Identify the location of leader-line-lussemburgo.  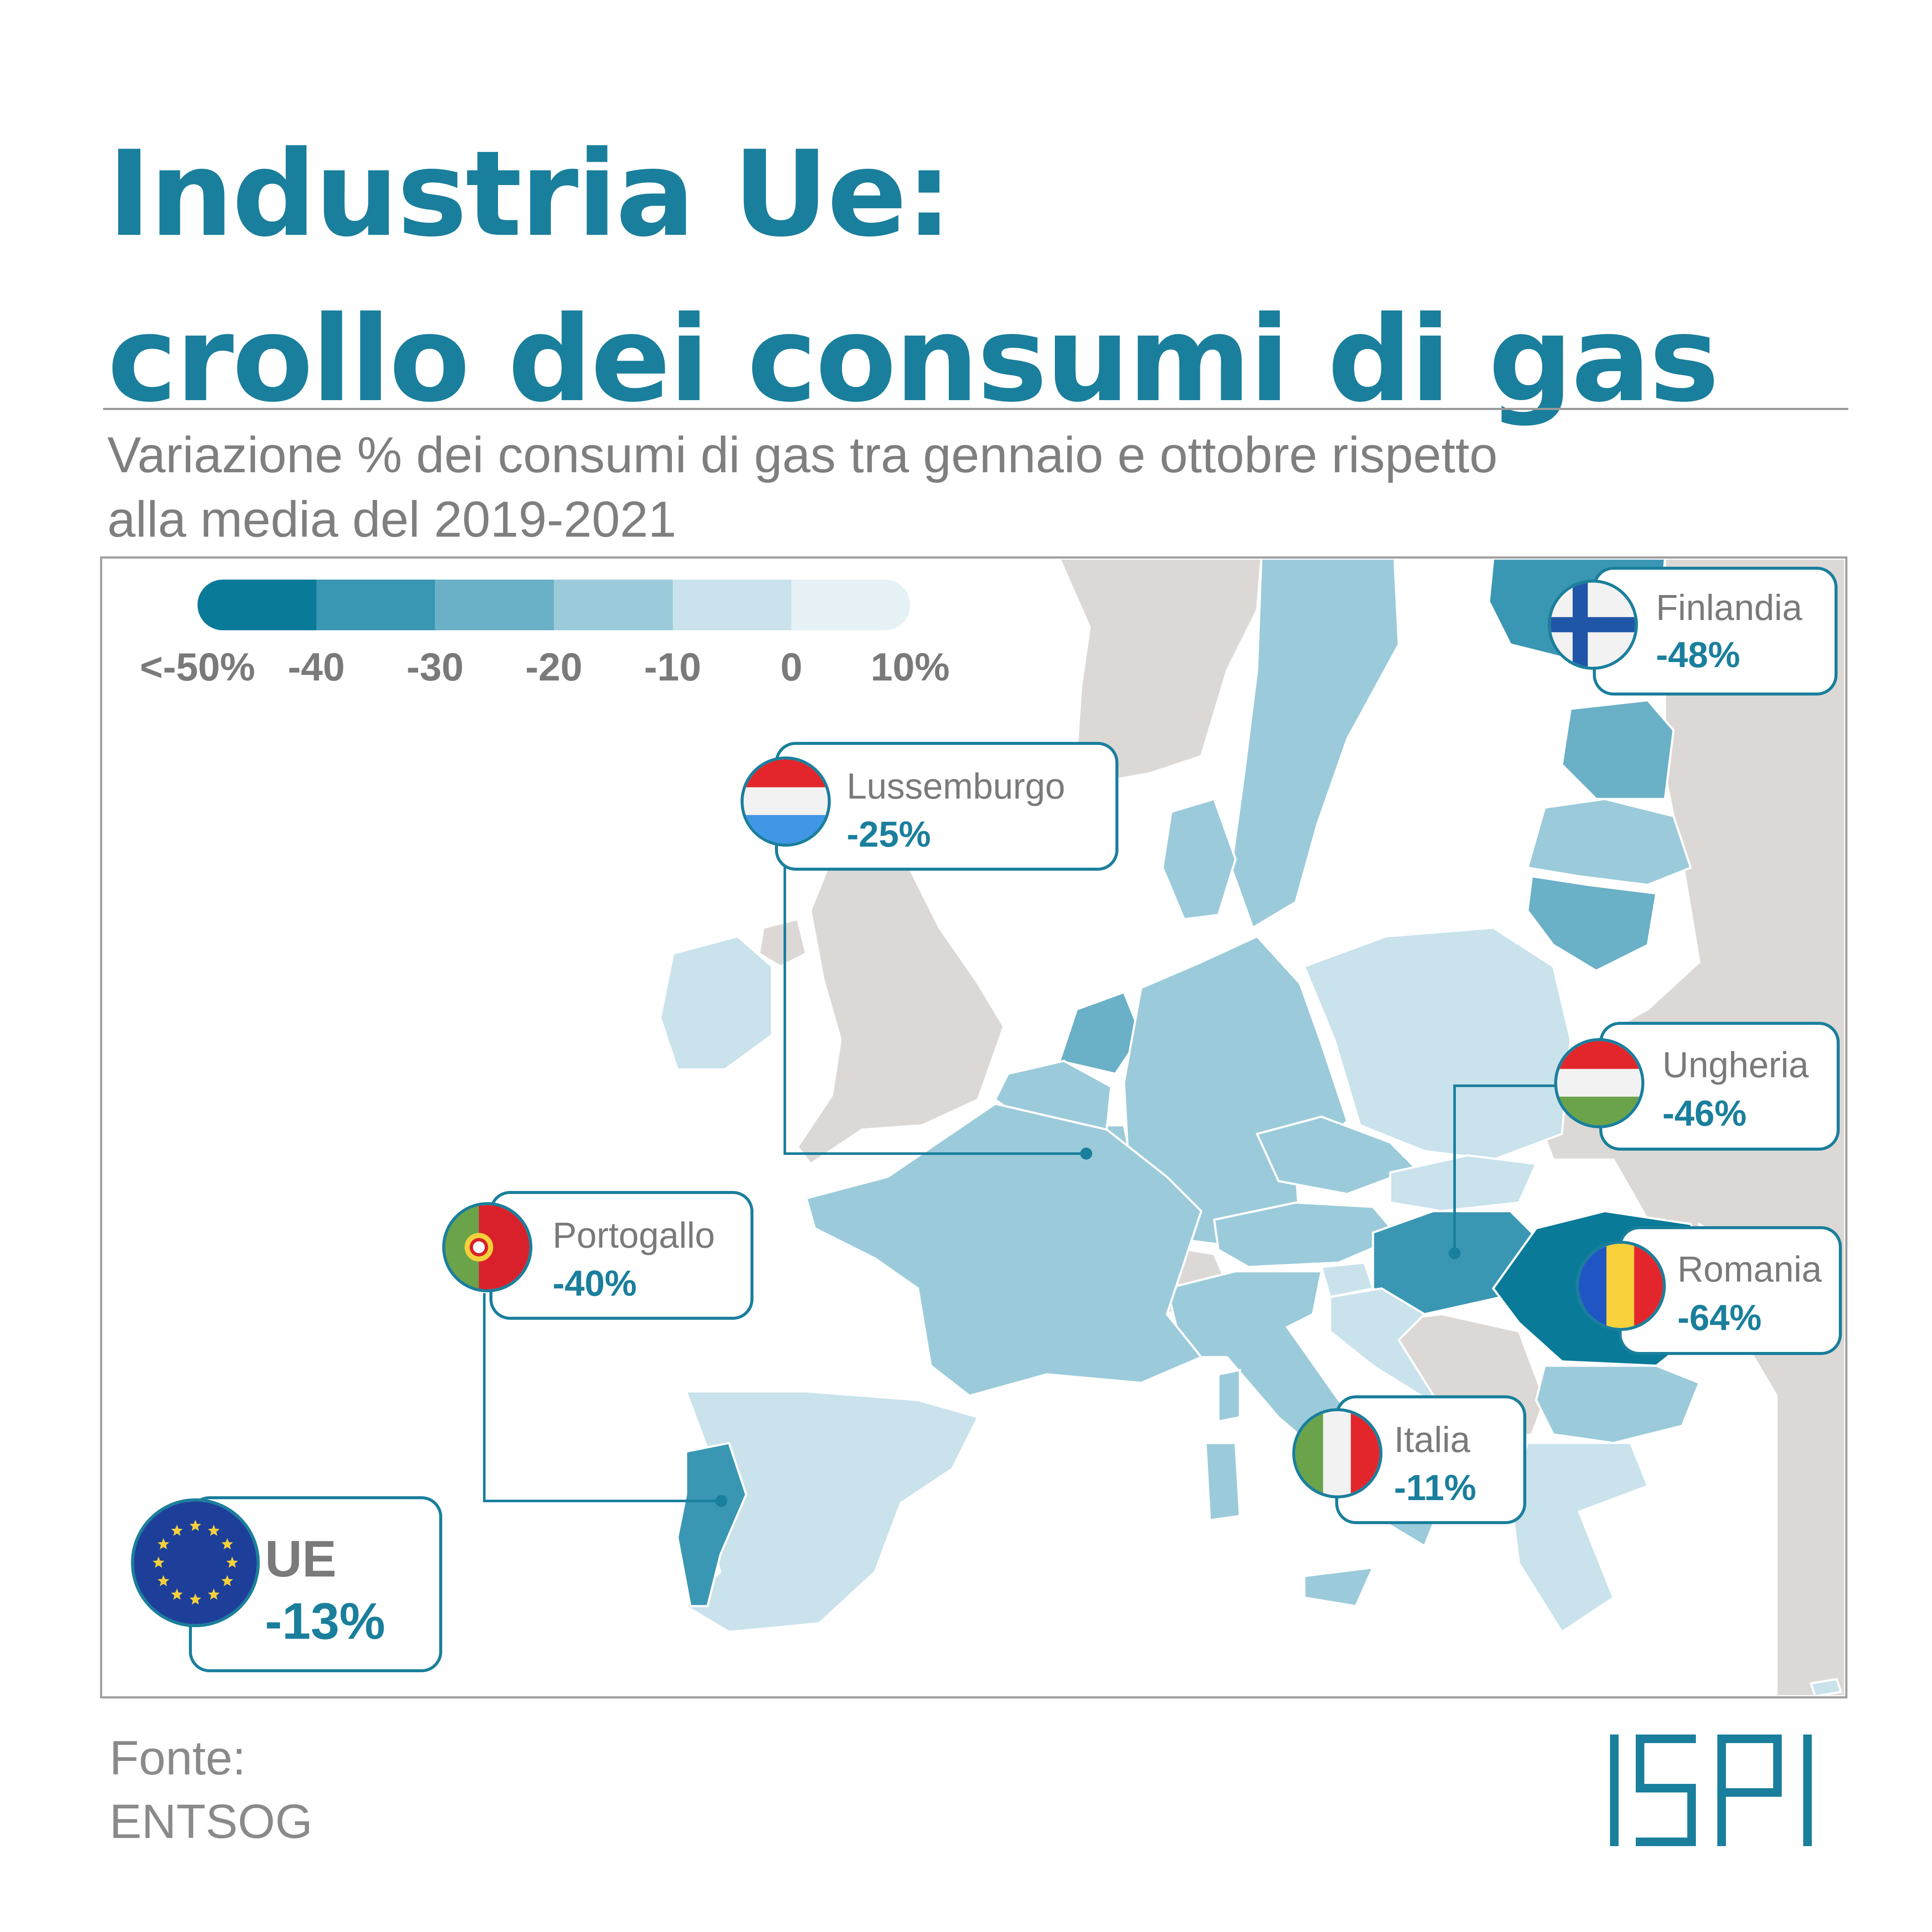
(933, 990).